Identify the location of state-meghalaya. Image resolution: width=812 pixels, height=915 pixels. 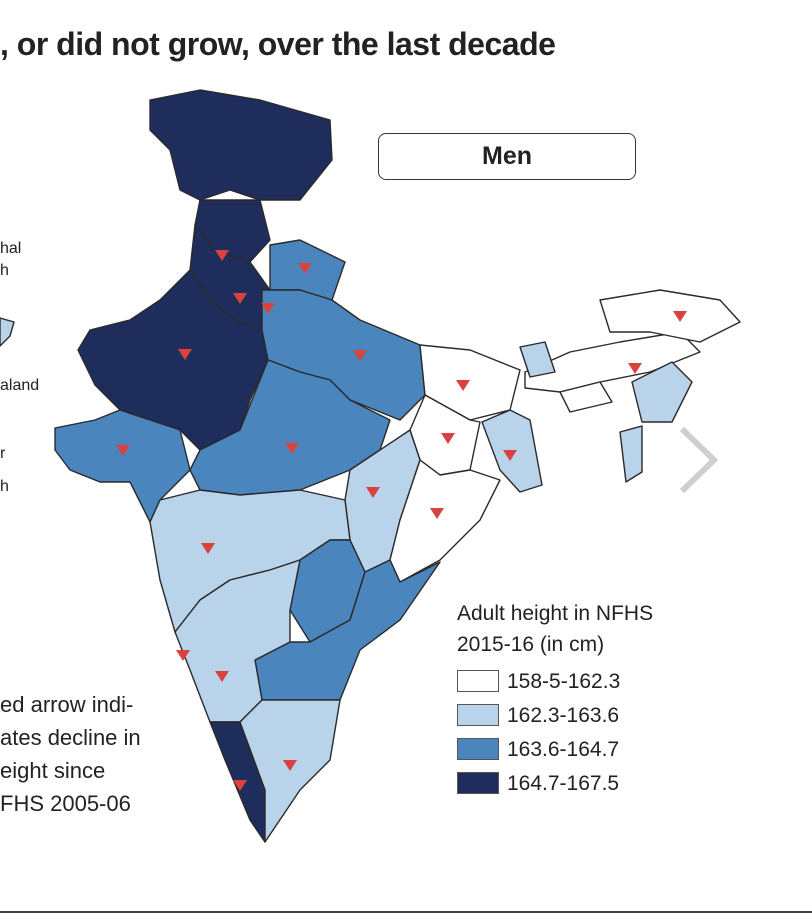
(586, 397).